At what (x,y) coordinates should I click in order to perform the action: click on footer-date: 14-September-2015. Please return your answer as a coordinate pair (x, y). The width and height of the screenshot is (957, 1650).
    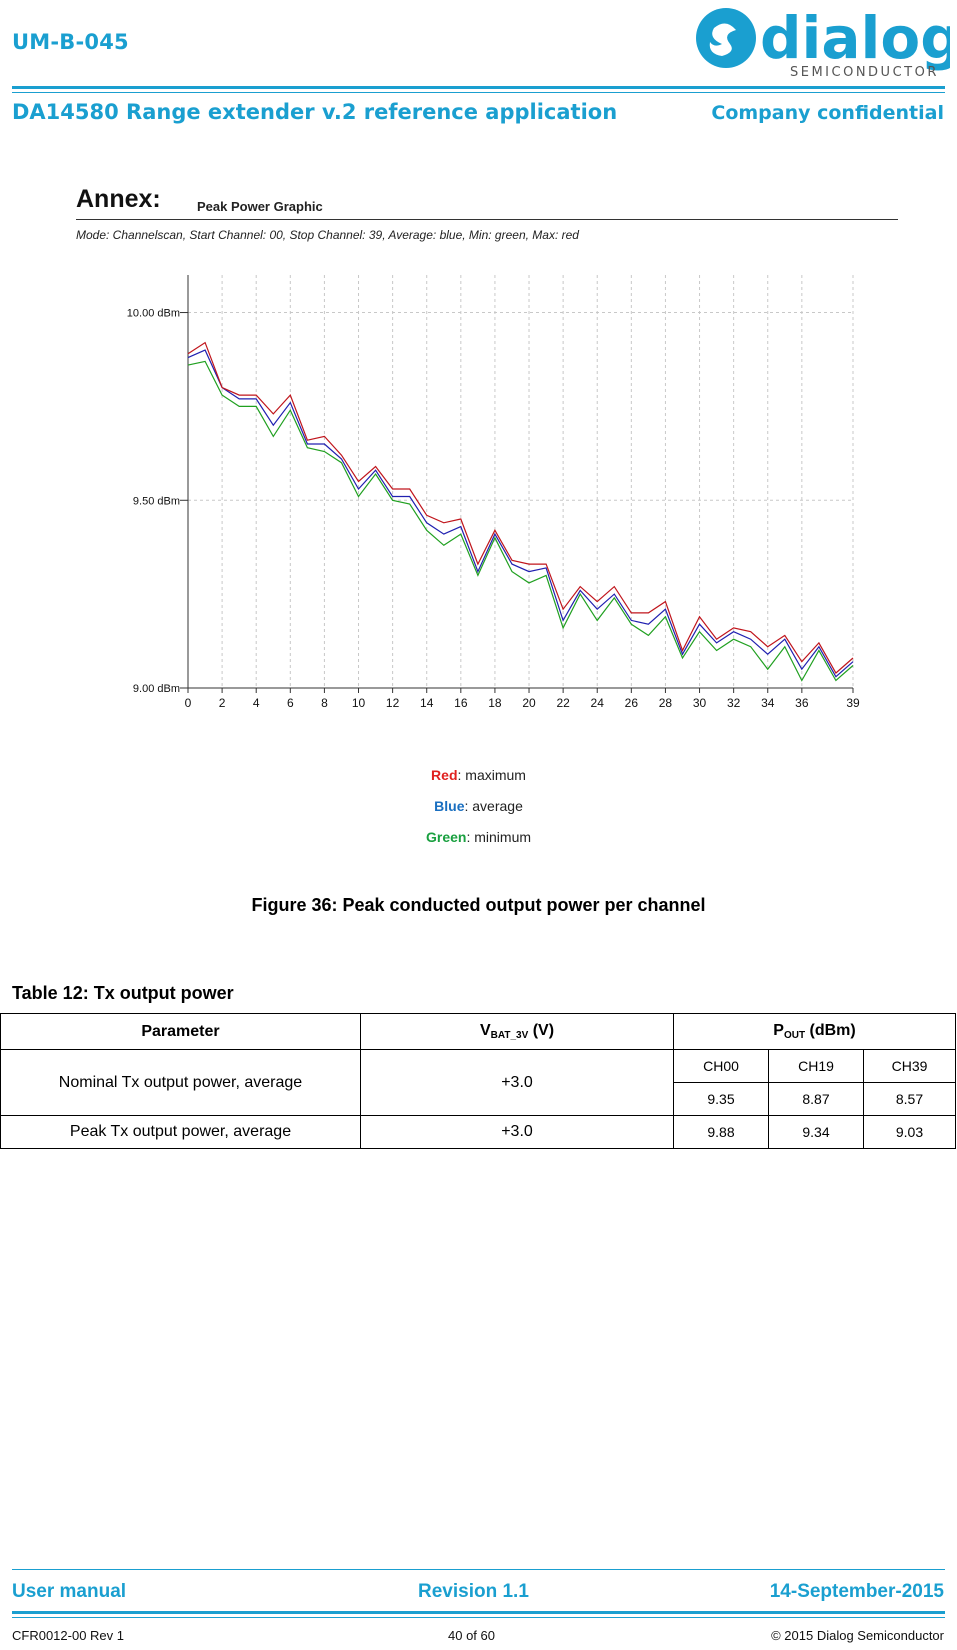
    Looking at the image, I should click on (856, 1591).